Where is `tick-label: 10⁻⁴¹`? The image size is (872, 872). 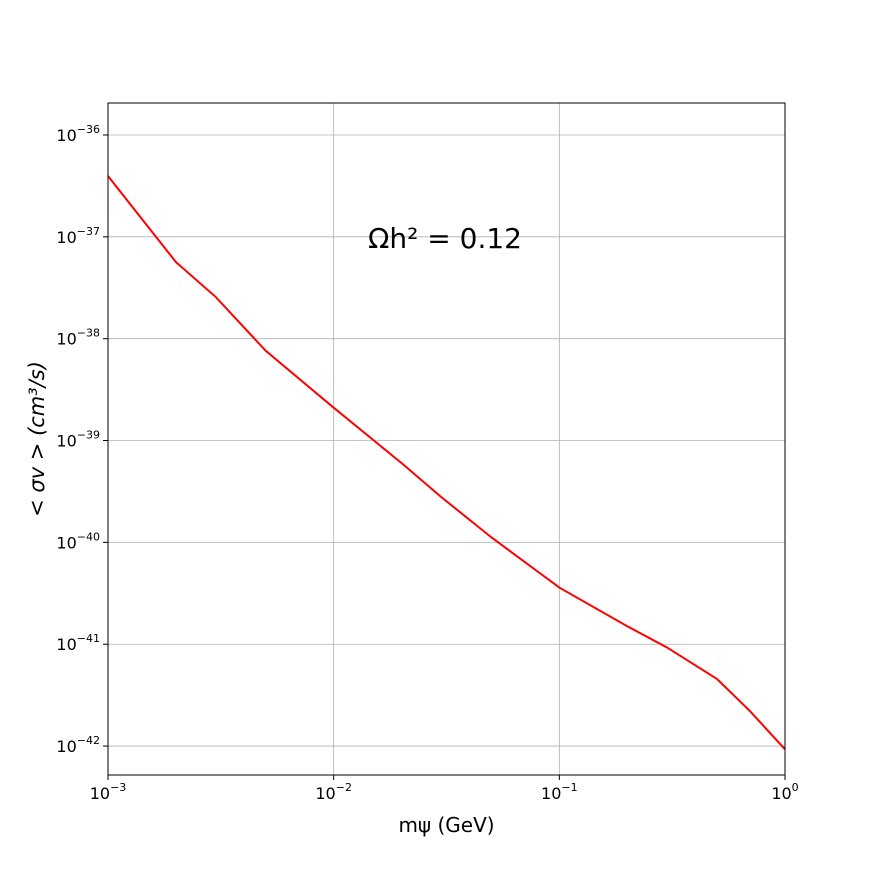 tick-label: 10⁻⁴¹ is located at coordinates (78, 643).